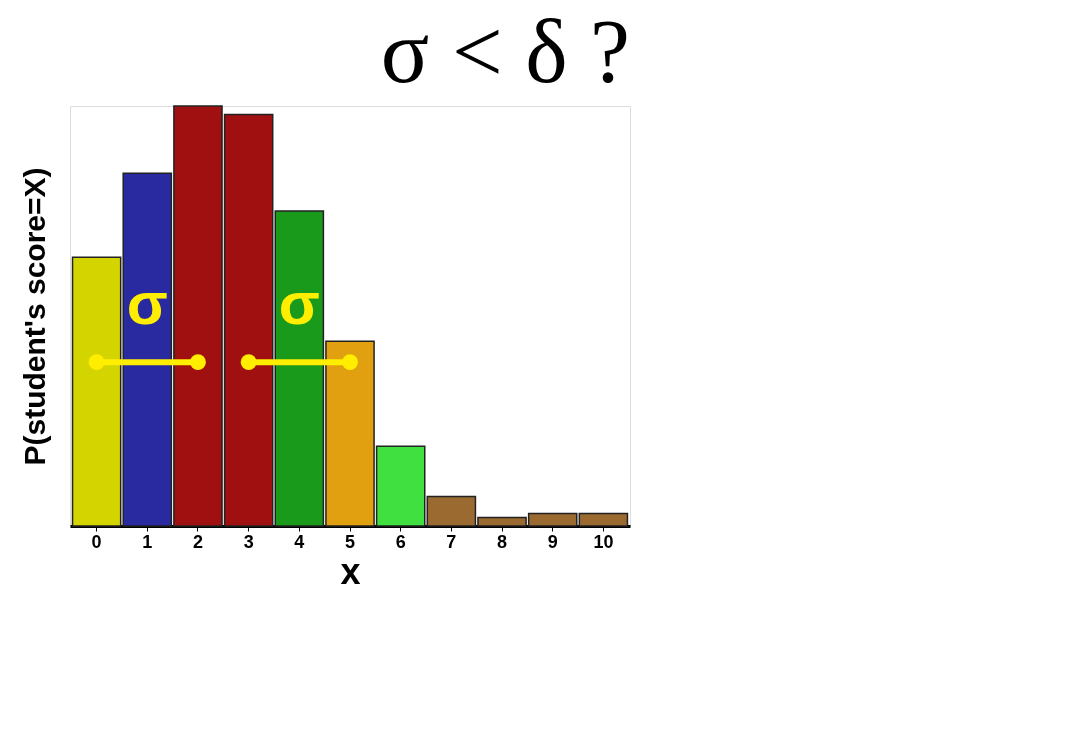 The width and height of the screenshot is (1070, 734). What do you see at coordinates (505, 52) in the screenshot?
I see `chart-title: σ < δ ?` at bounding box center [505, 52].